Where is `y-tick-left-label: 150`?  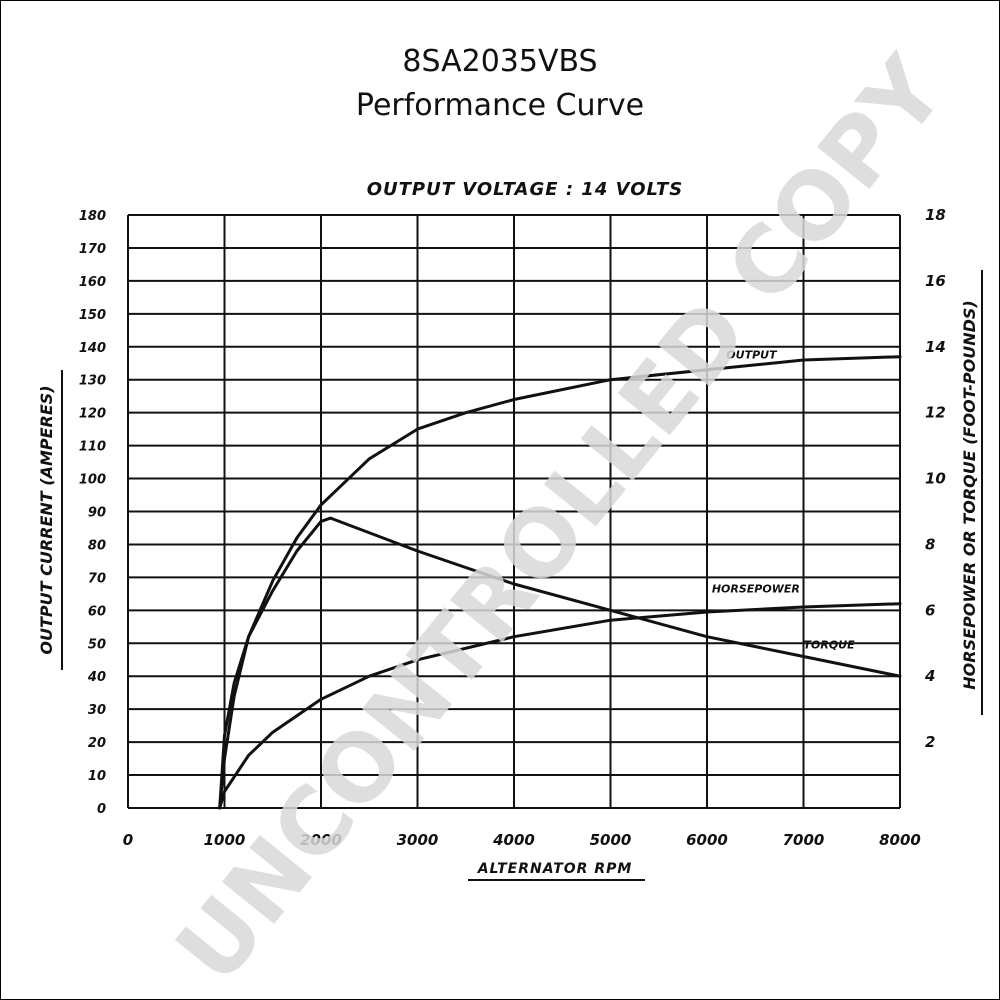 y-tick-left-label: 150 is located at coordinates (92, 315).